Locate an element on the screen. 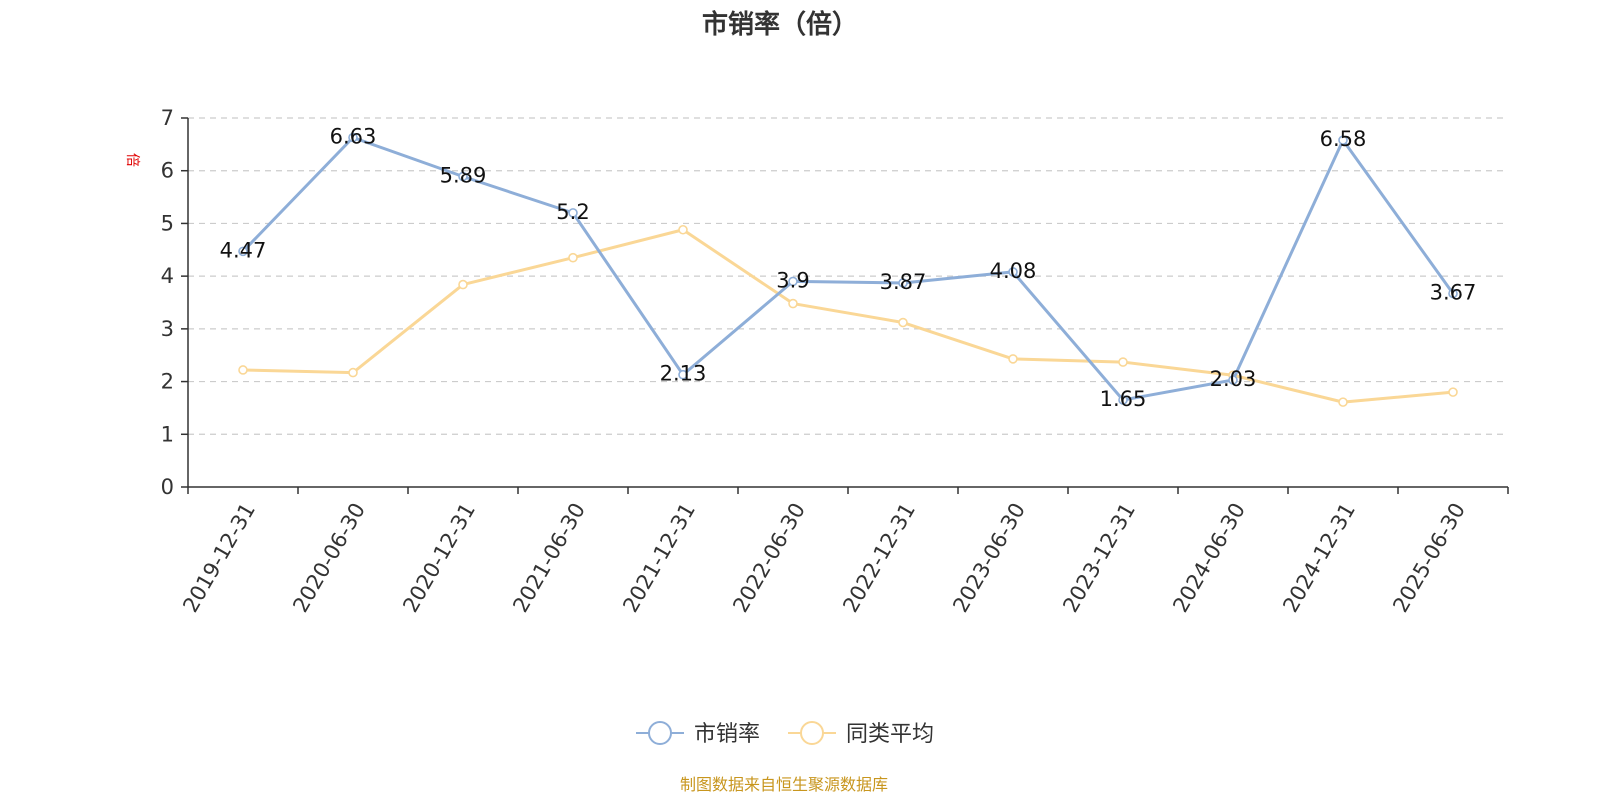 The image size is (1600, 800). data-label-市销率-2020-06-30: 6.63 is located at coordinates (353, 137).